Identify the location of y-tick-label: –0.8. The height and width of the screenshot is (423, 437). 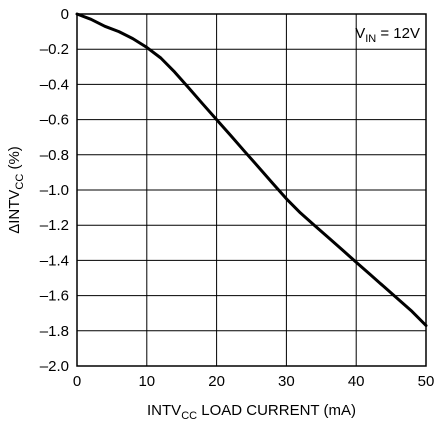
(54, 155).